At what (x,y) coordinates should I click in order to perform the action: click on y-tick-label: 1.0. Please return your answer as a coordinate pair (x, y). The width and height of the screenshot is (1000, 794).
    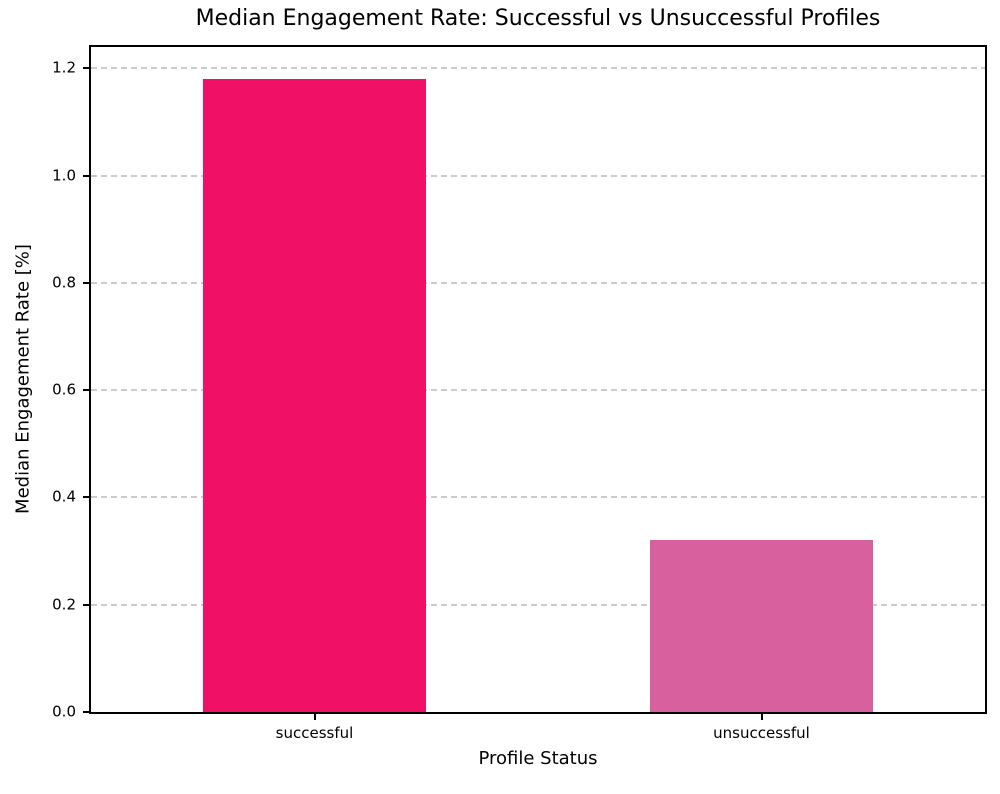
    Looking at the image, I should click on (64, 175).